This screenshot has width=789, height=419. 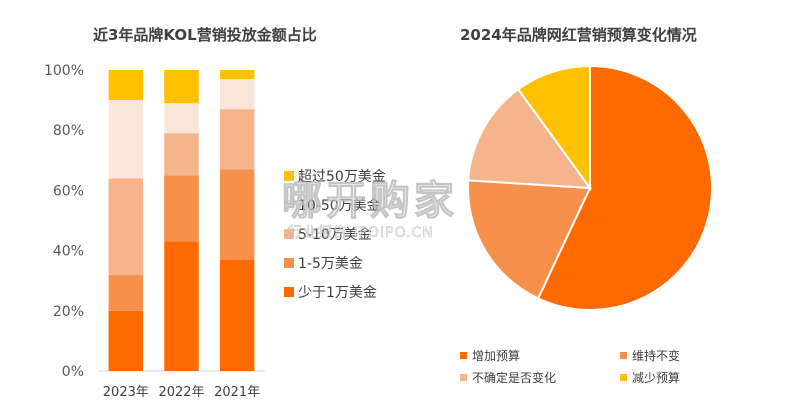 I want to click on legend-label: 10-50万美金, so click(x=339, y=206).